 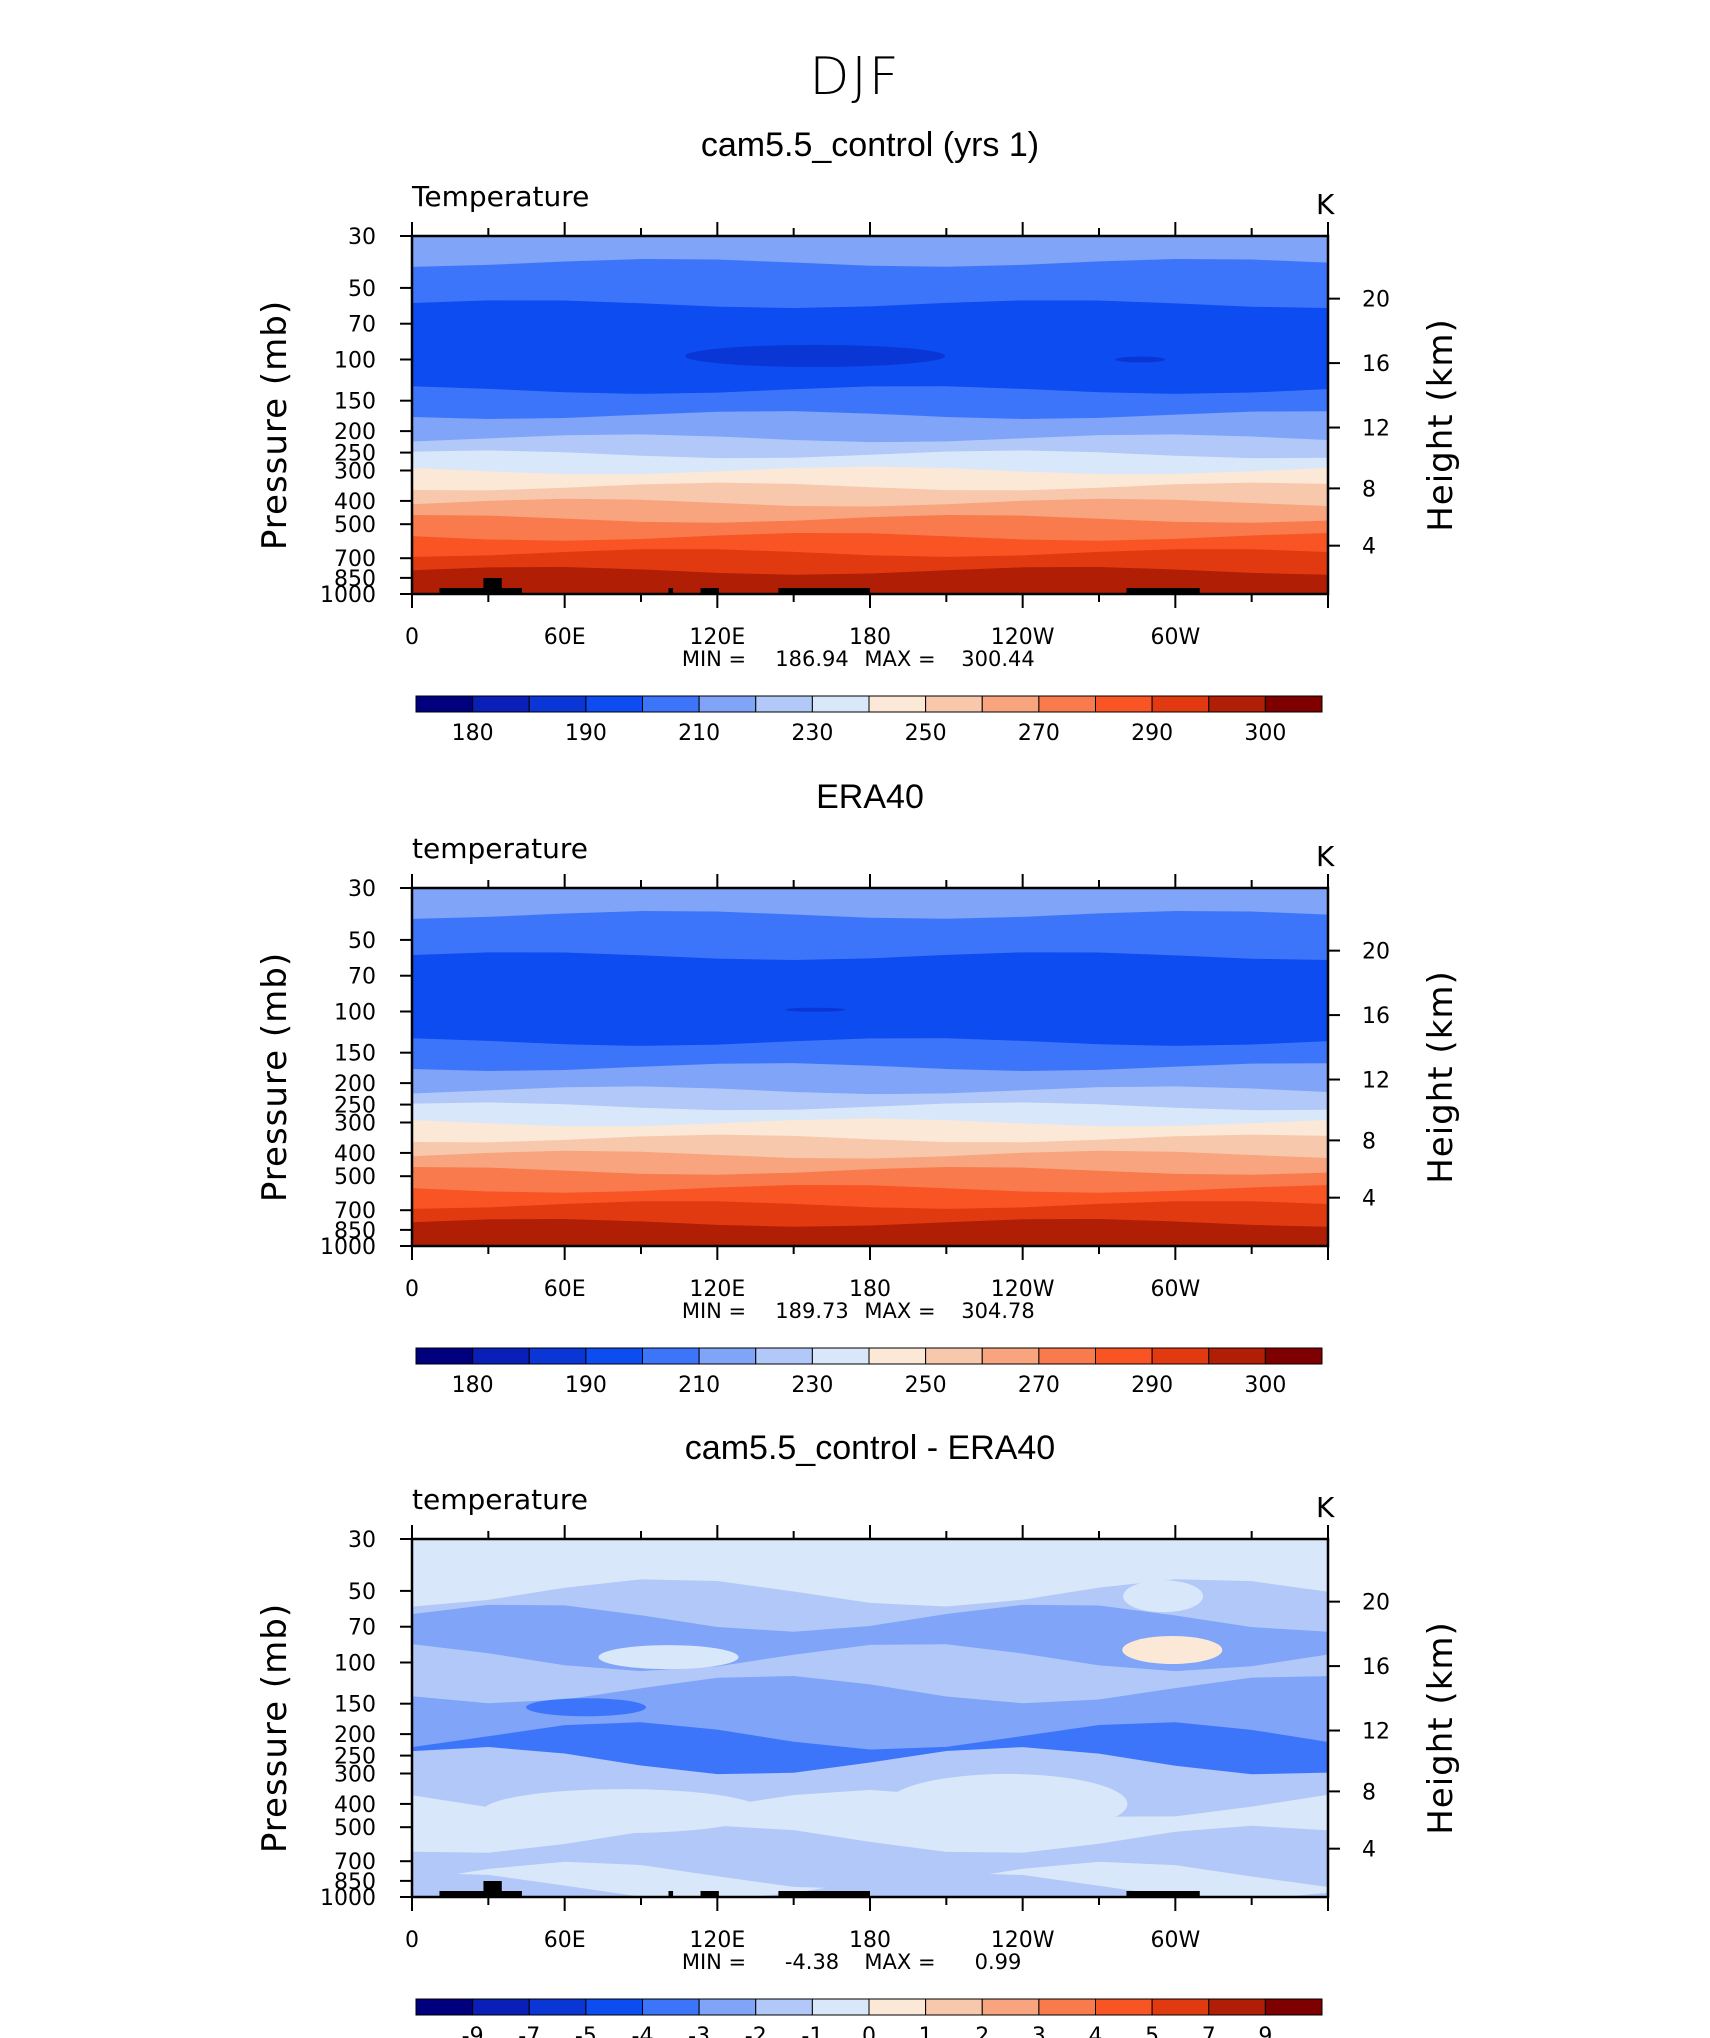 What do you see at coordinates (1039, 2031) in the screenshot?
I see `colorbar-label: 3` at bounding box center [1039, 2031].